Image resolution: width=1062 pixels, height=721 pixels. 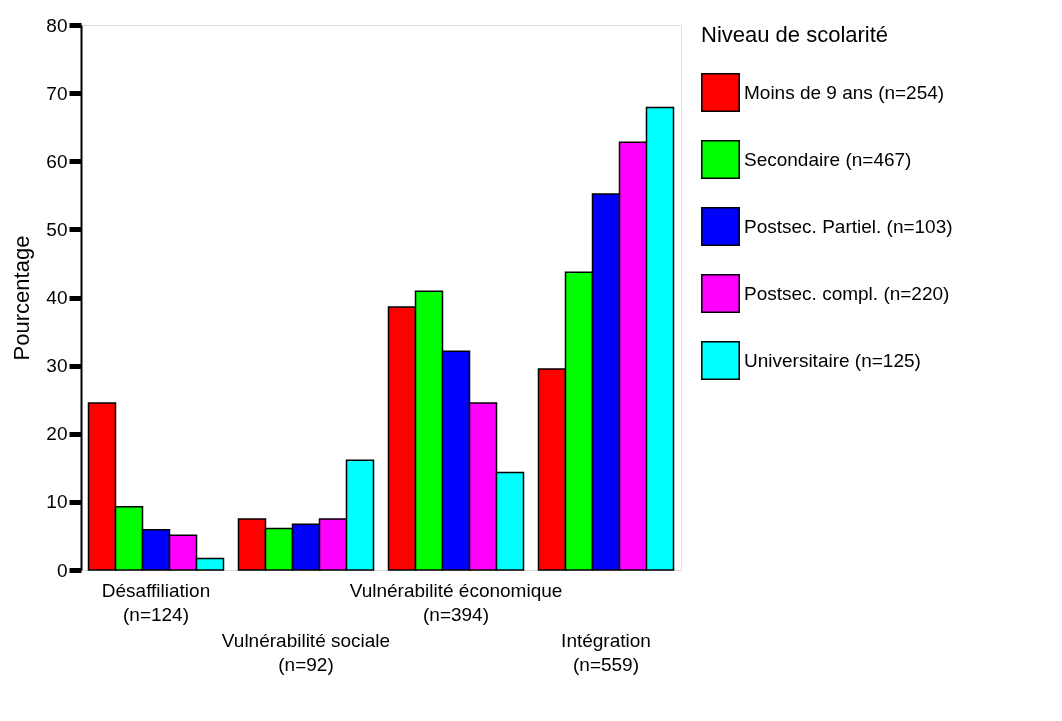 What do you see at coordinates (57, 93) in the screenshot?
I see `y-tick-label: 70` at bounding box center [57, 93].